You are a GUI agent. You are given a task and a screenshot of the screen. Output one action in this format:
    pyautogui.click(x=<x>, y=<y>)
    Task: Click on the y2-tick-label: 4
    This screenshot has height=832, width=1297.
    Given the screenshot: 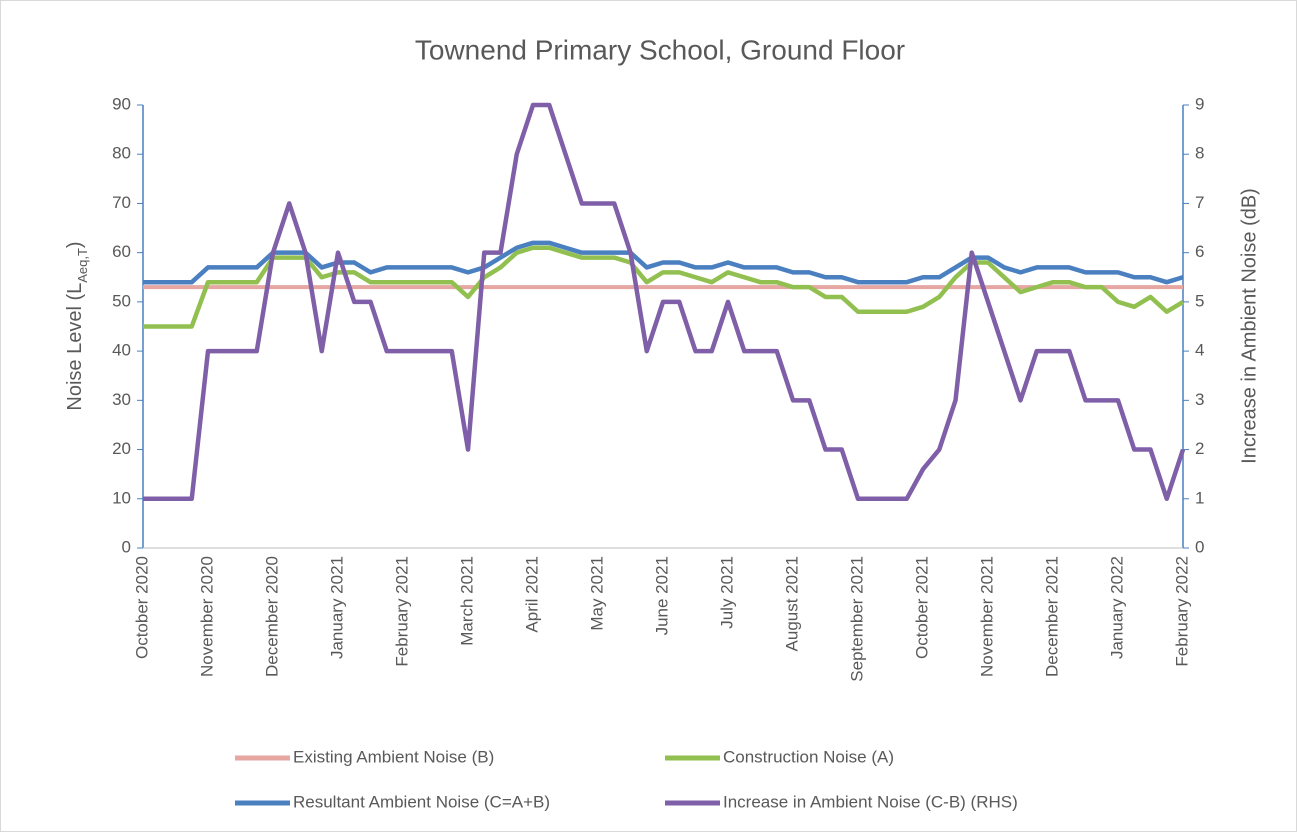 What is the action you would take?
    pyautogui.click(x=1199, y=350)
    